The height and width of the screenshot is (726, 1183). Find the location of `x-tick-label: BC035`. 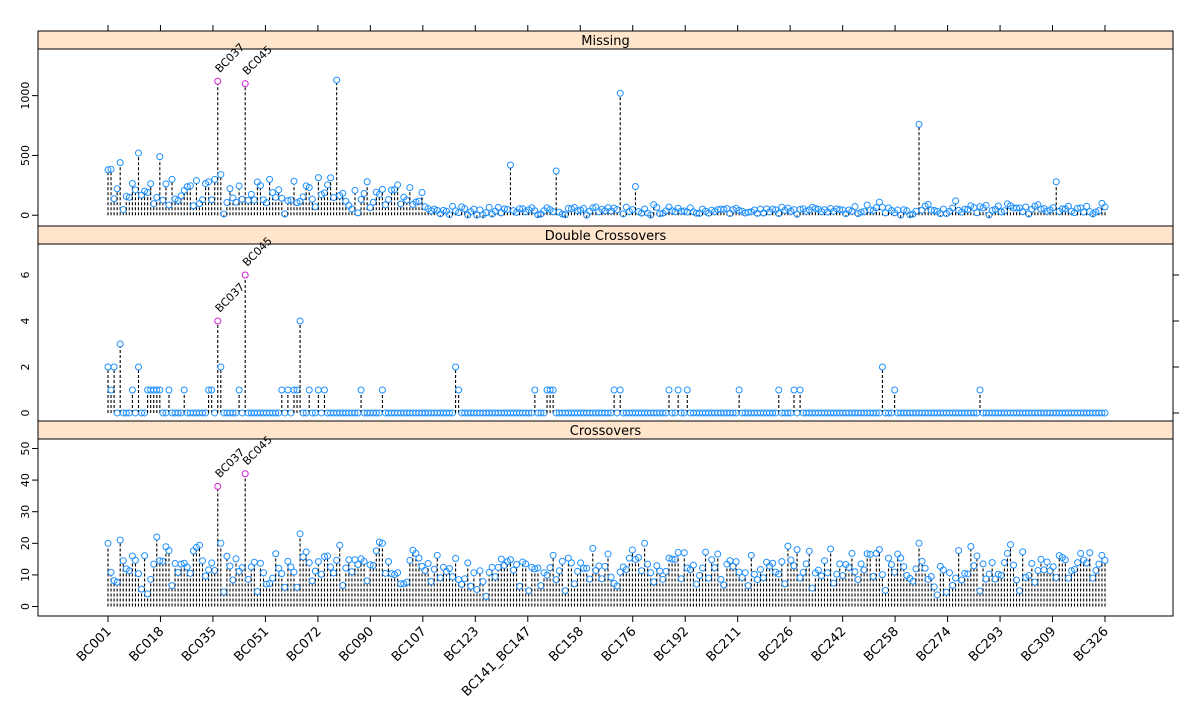

x-tick-label: BC035 is located at coordinates (199, 644).